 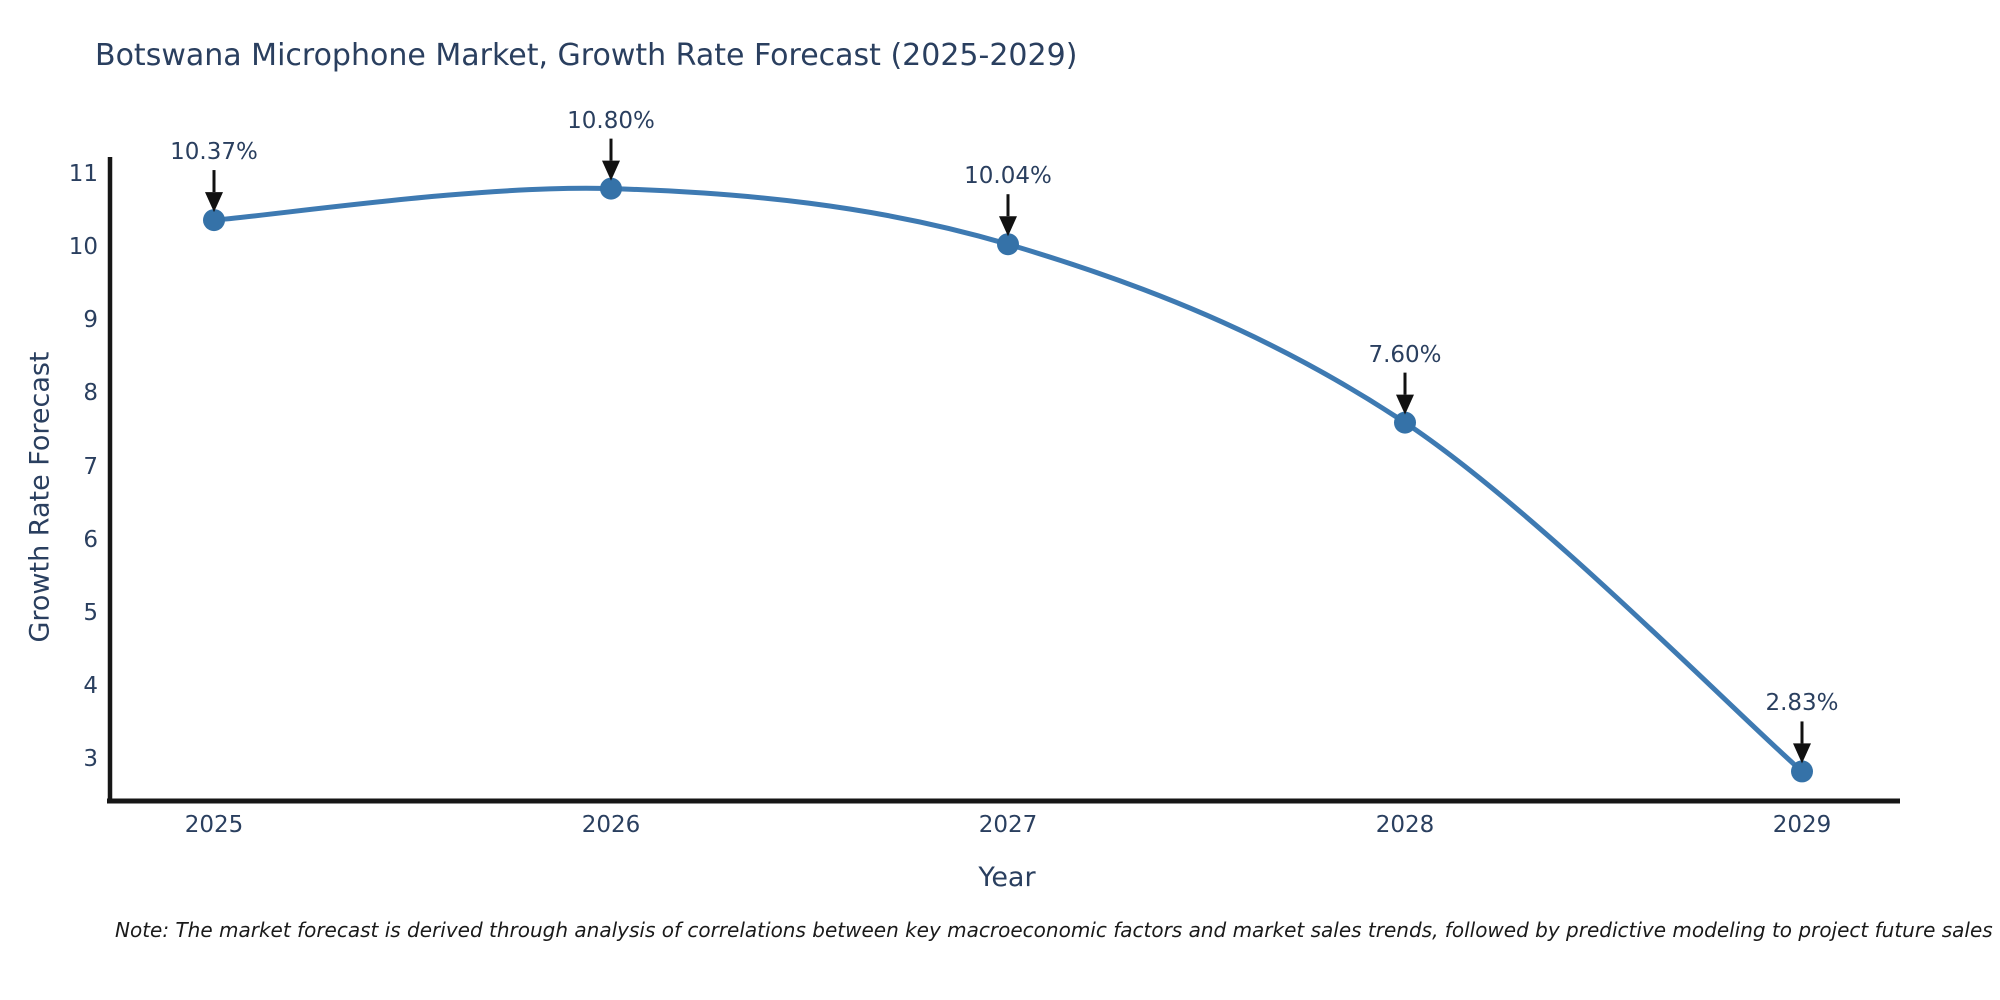 What do you see at coordinates (214, 825) in the screenshot?
I see `x-tick-label: 2025` at bounding box center [214, 825].